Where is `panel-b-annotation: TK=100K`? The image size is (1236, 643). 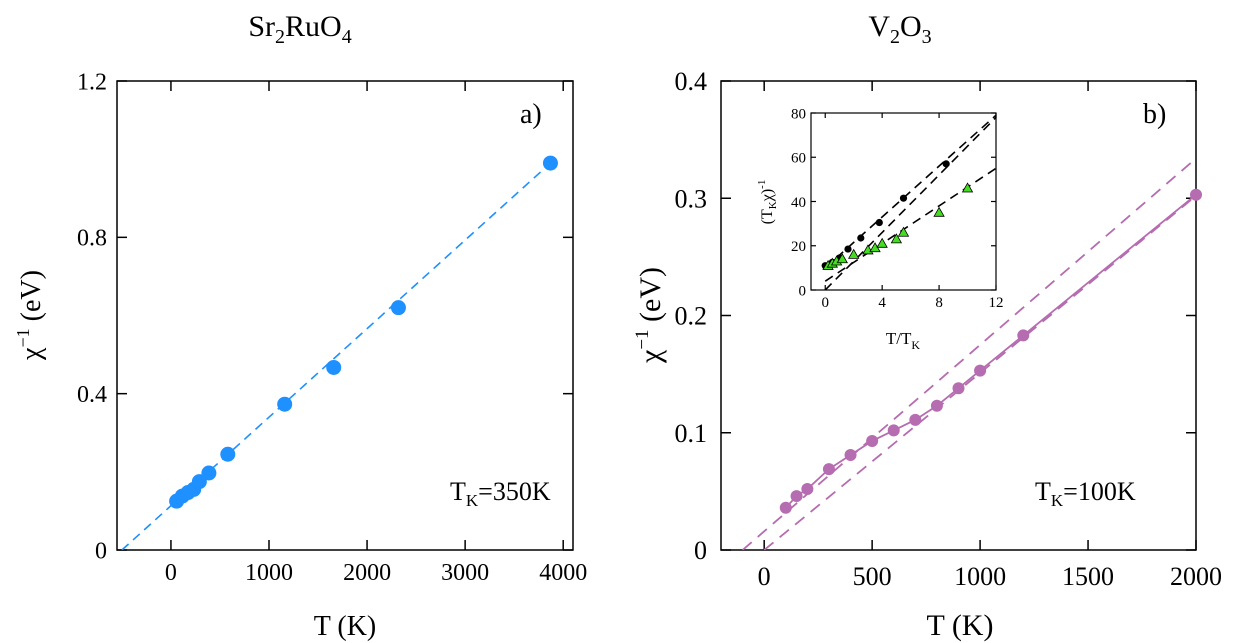 panel-b-annotation: TK=100K is located at coordinates (1085, 493).